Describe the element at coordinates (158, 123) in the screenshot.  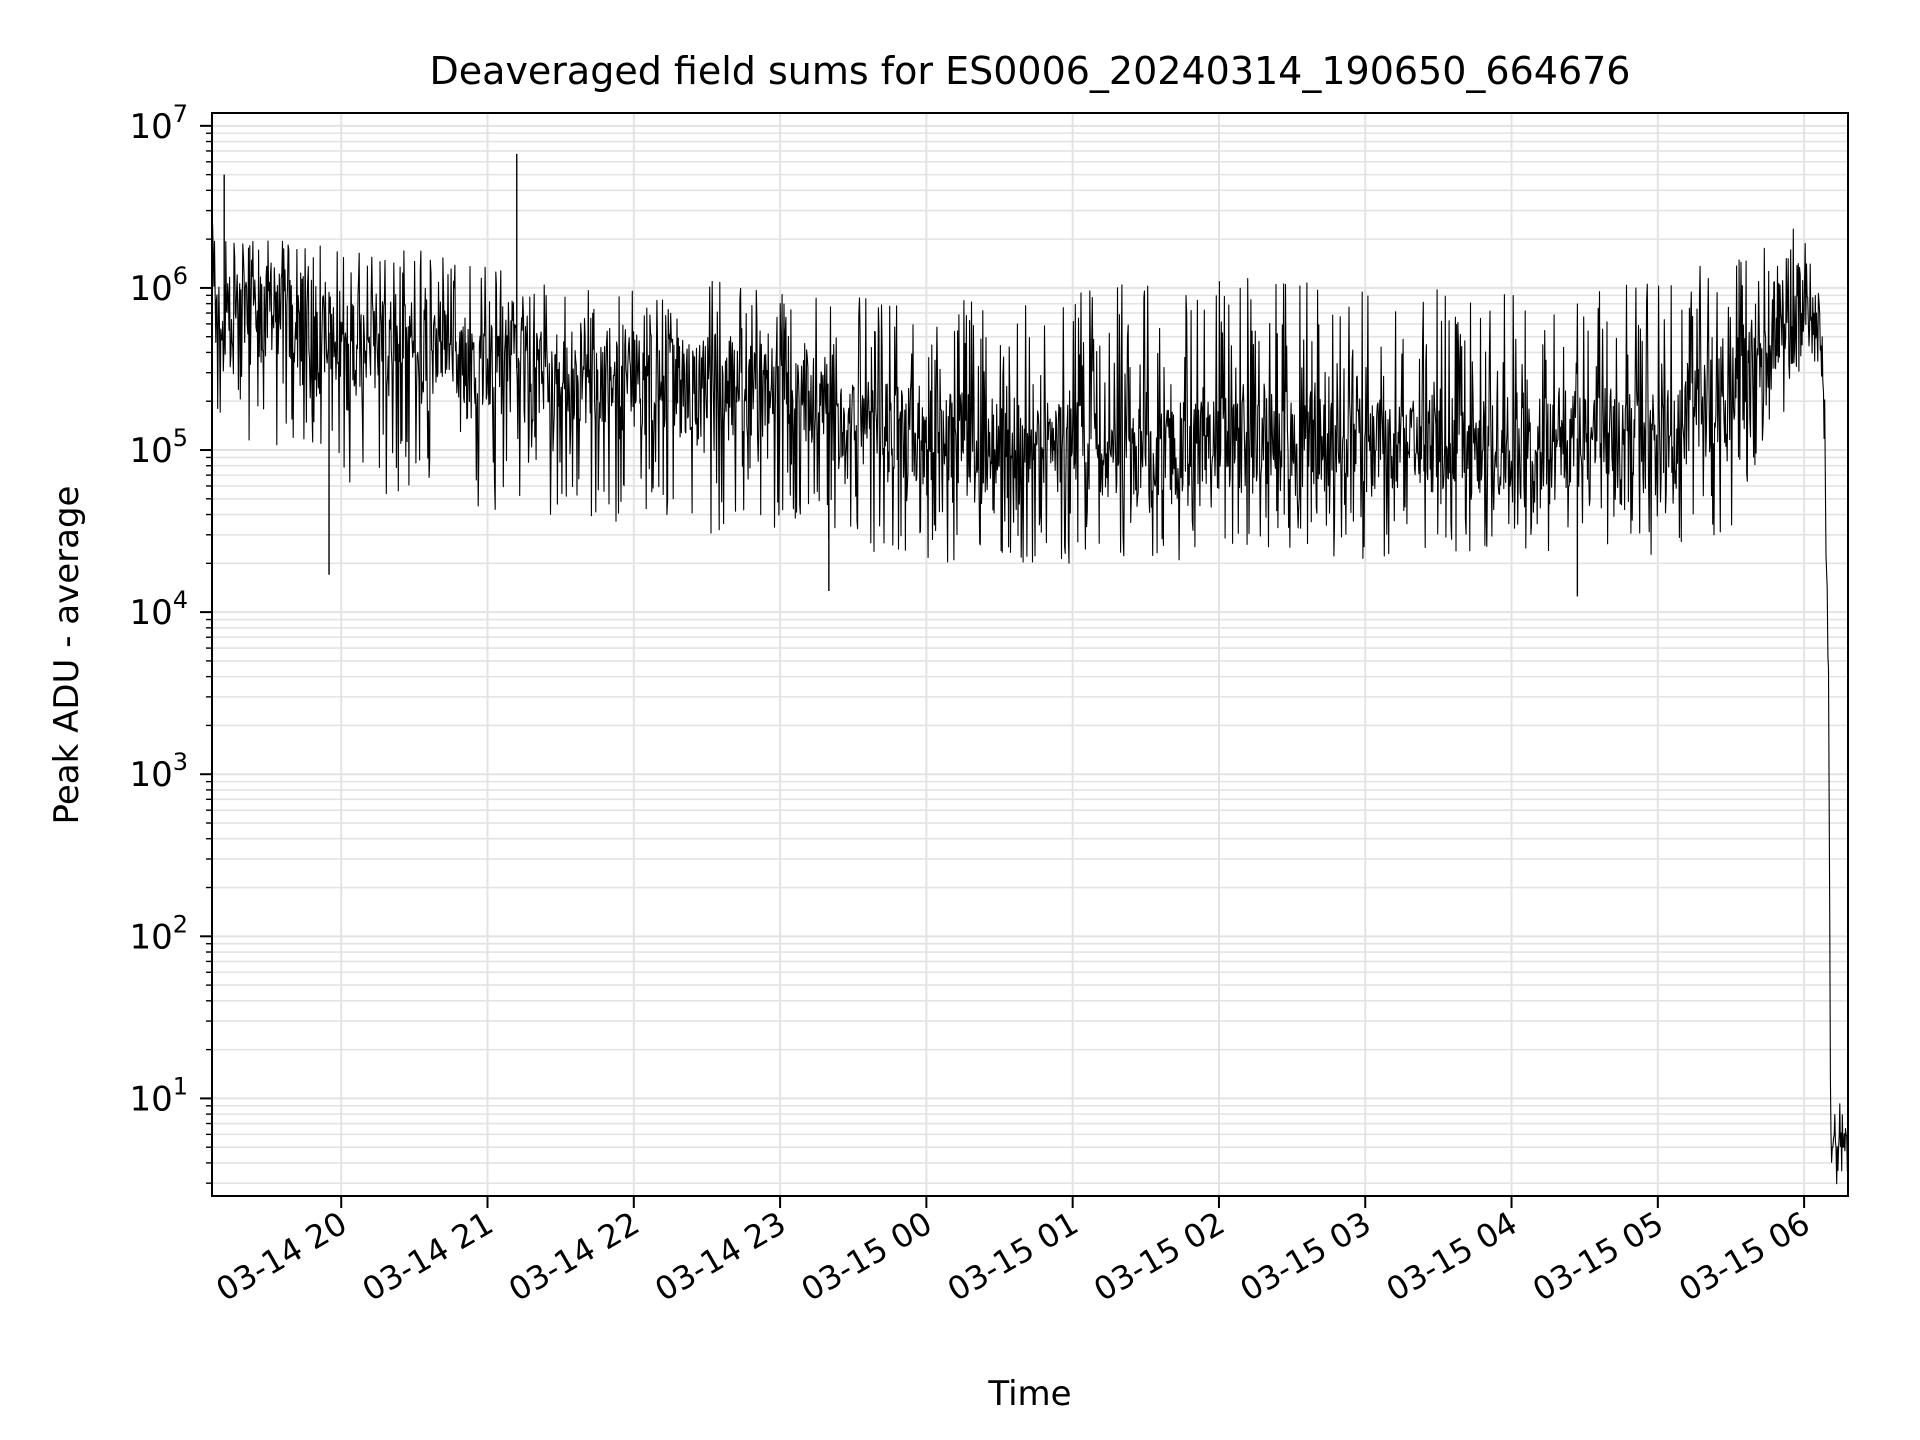
I see `y-tick-label: 10⁷` at that location.